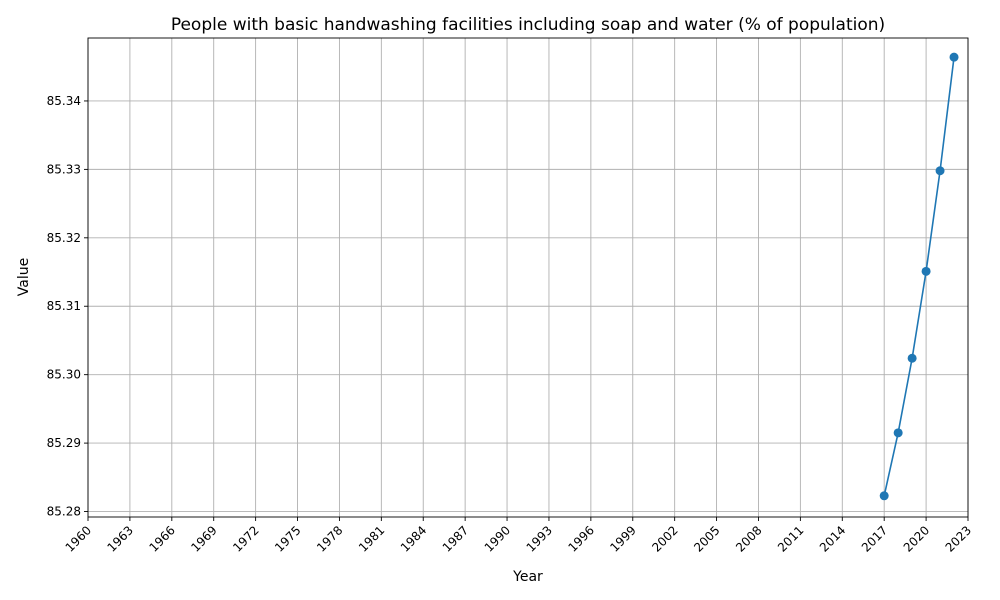  Describe the element at coordinates (120, 538) in the screenshot. I see `x-tick-label: 1963` at that location.